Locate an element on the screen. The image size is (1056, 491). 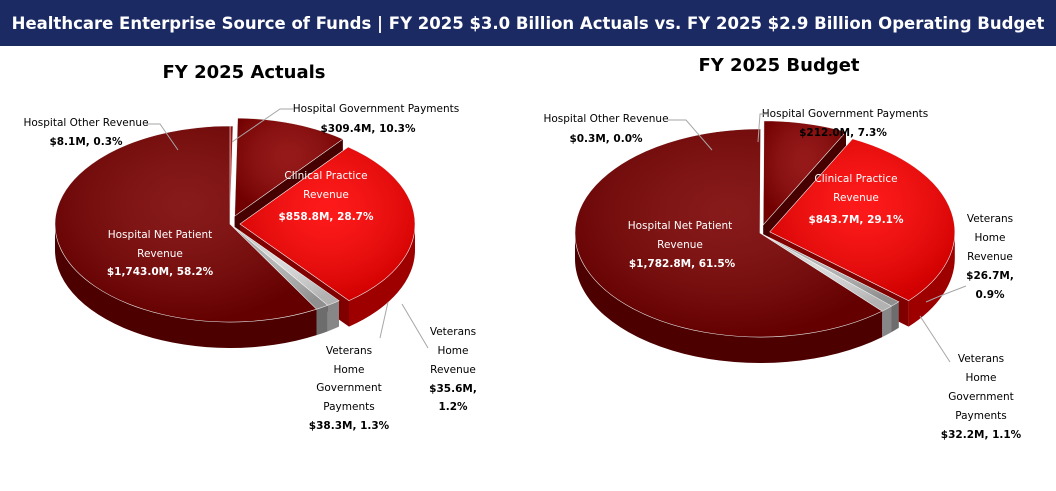
label-hospital-net-patient-budget: Hospital Net Patient is located at coordinates (680, 226).